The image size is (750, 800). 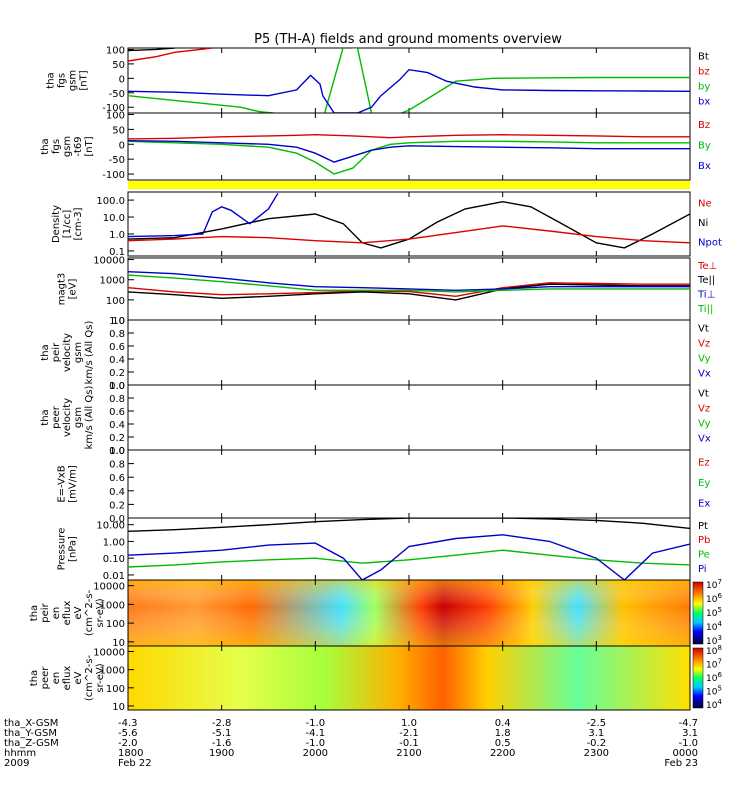 What do you see at coordinates (681, 763) in the screenshot?
I see `ephem-value: Feb 23` at bounding box center [681, 763].